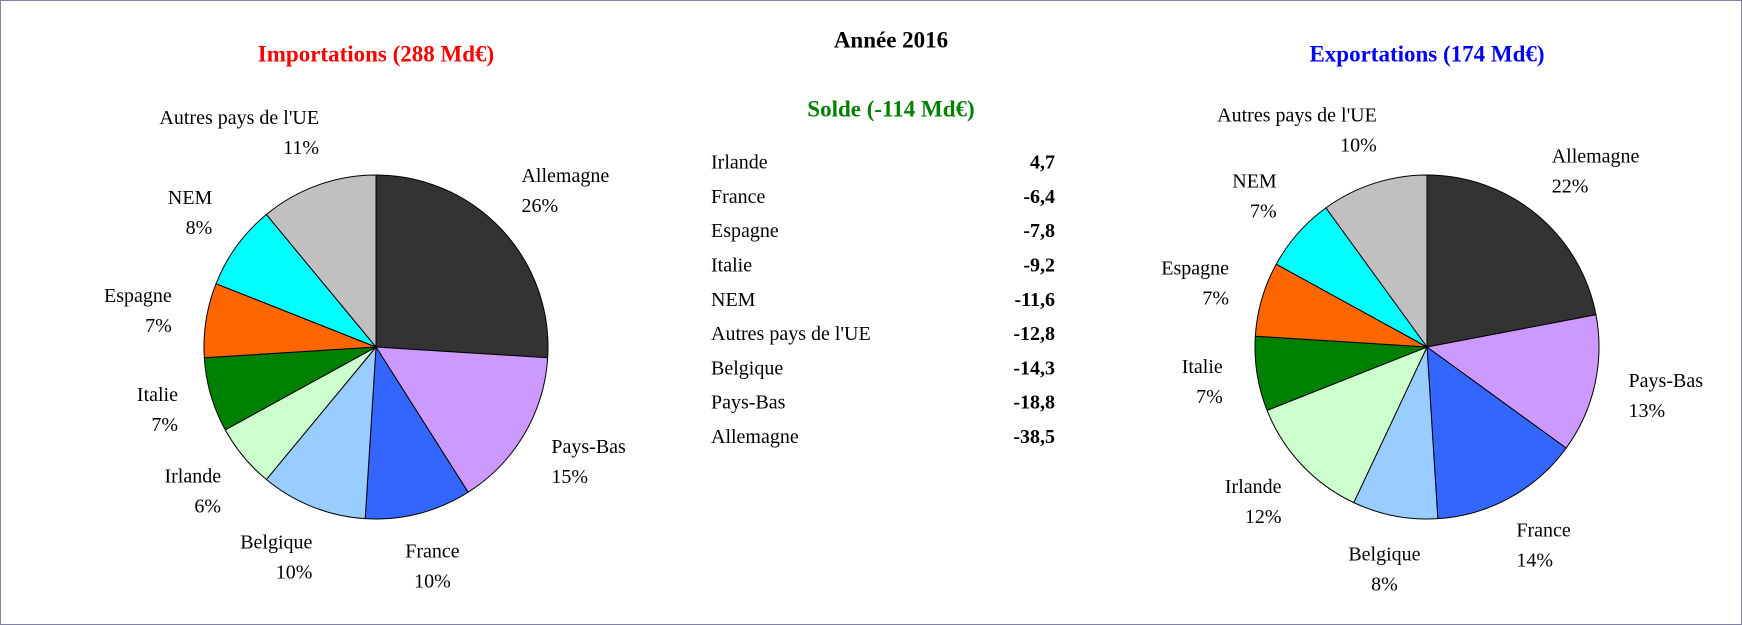  I want to click on chart-title: Exportations (174 Md€), so click(1426, 53).